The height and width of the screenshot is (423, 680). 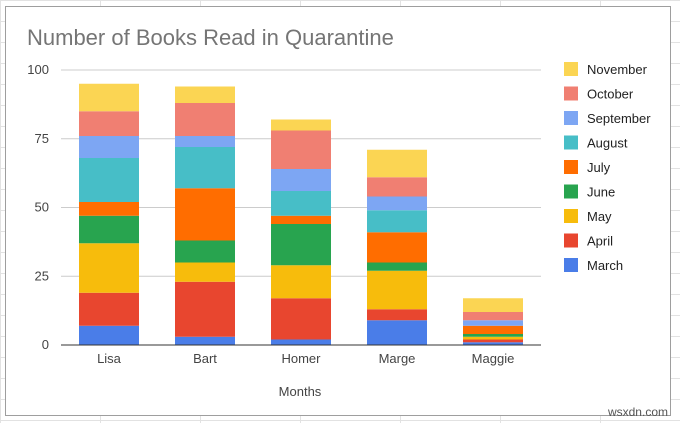 I want to click on y-tick-label: 75, so click(x=42, y=138).